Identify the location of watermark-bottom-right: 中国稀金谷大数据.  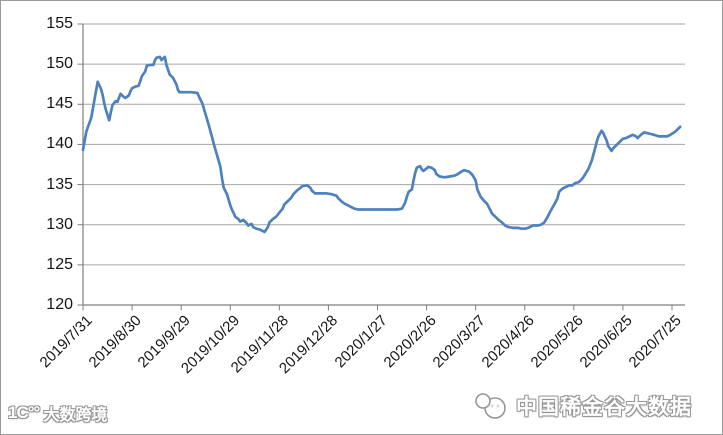
(582, 406).